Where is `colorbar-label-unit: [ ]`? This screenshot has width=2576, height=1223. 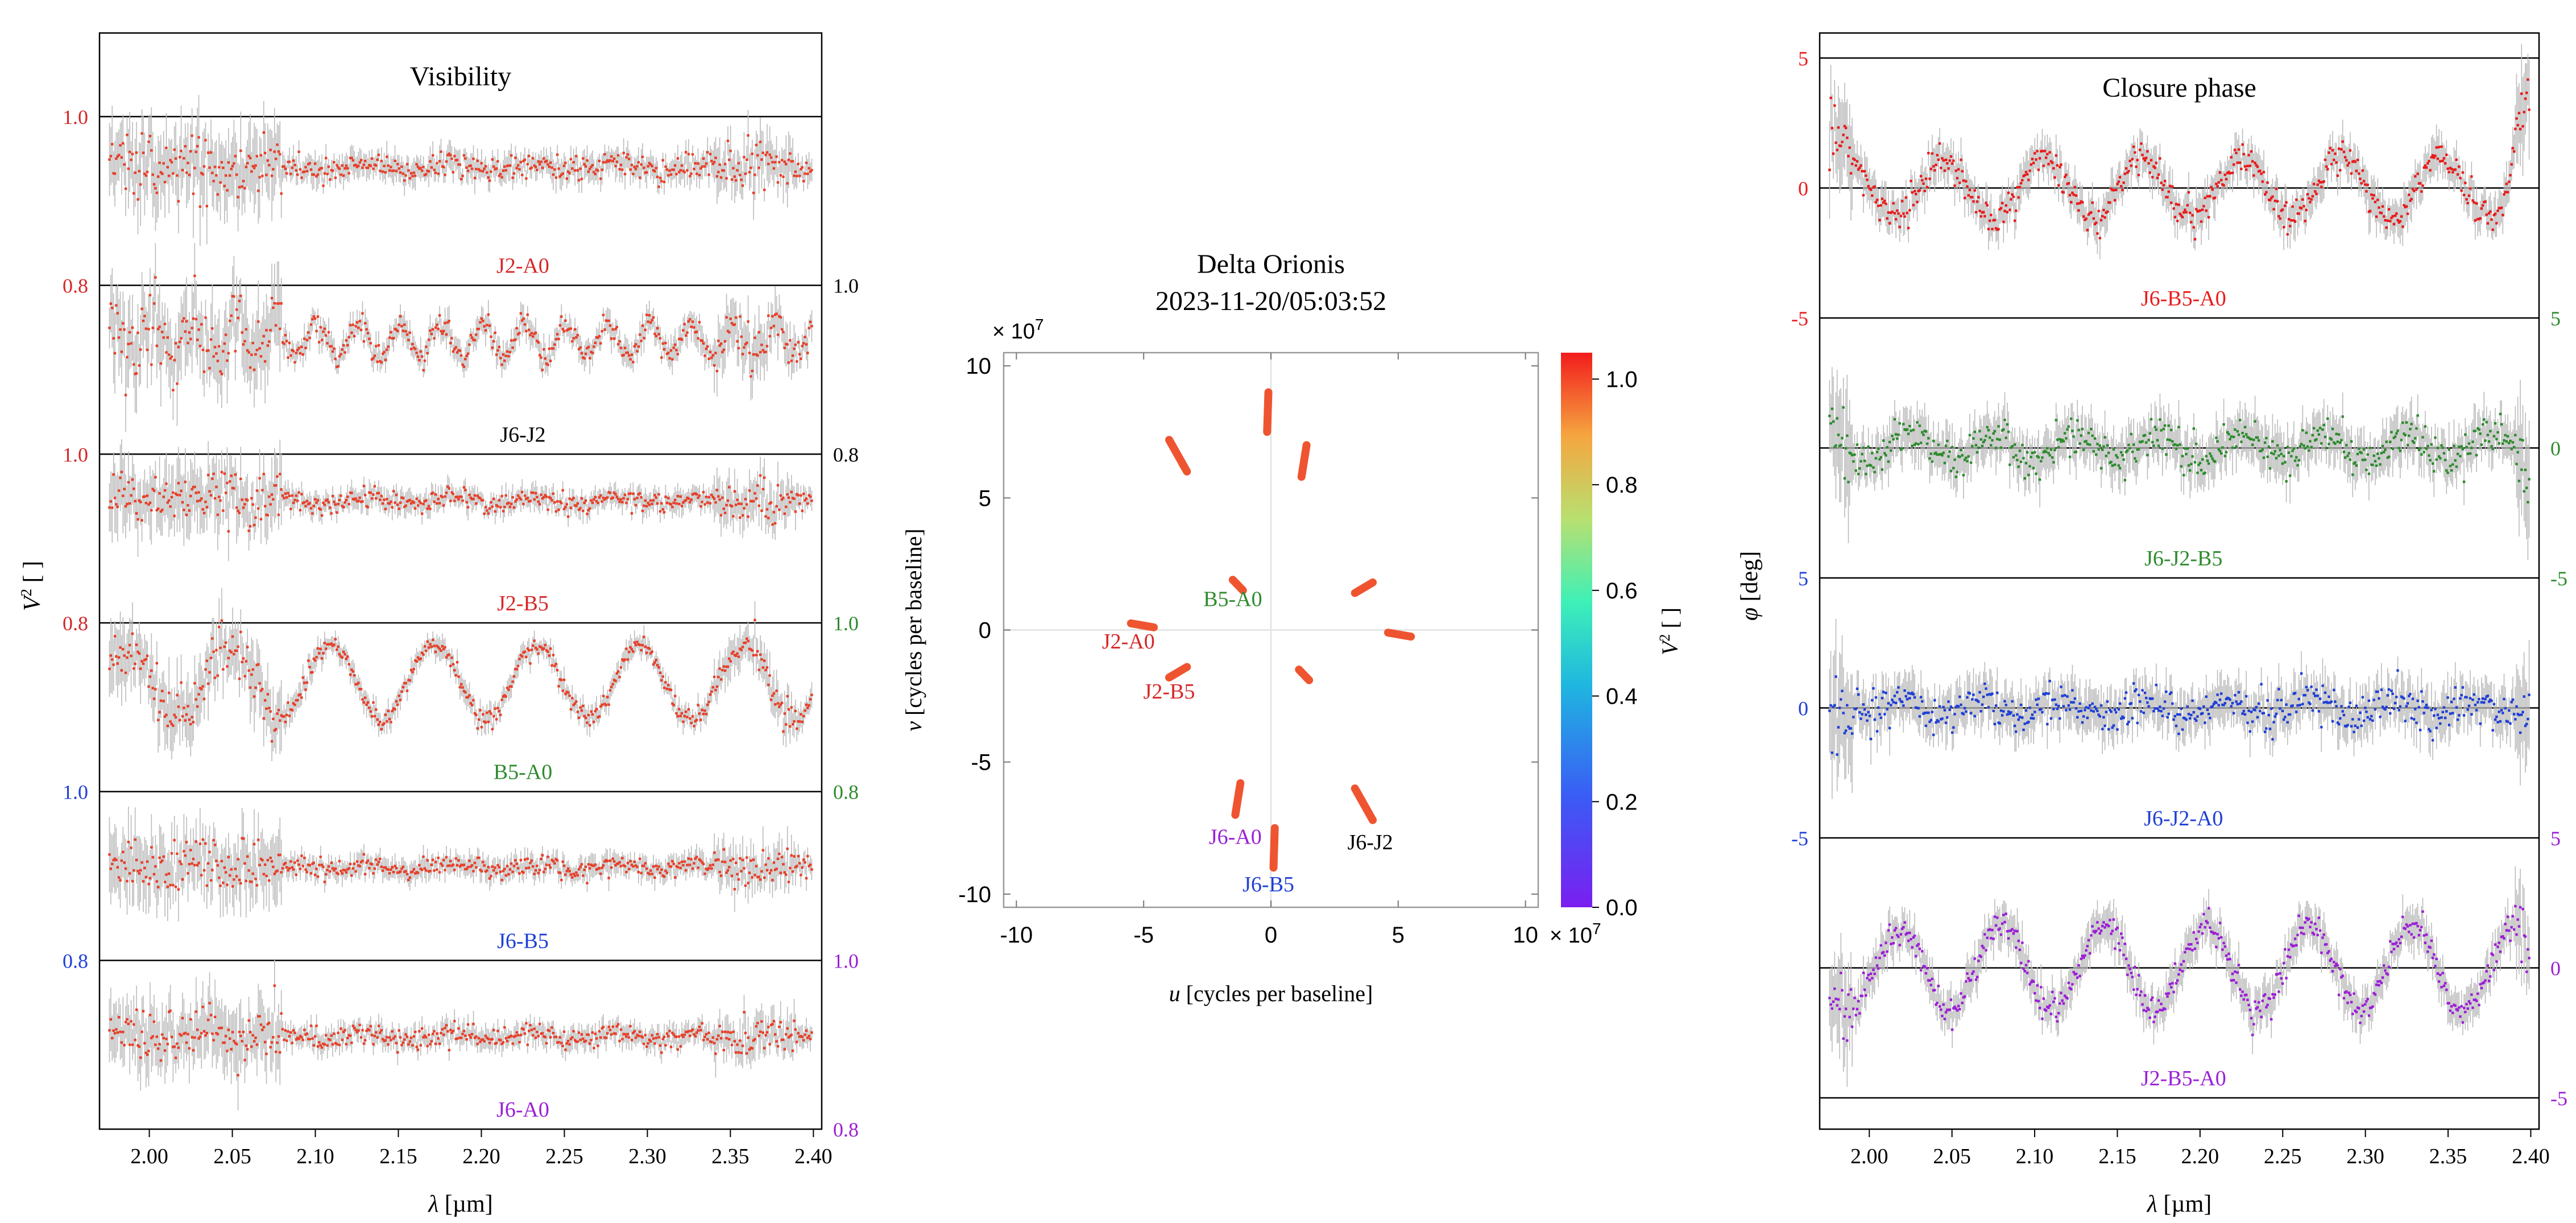
colorbar-label-unit: [ ] is located at coordinates (1670, 621).